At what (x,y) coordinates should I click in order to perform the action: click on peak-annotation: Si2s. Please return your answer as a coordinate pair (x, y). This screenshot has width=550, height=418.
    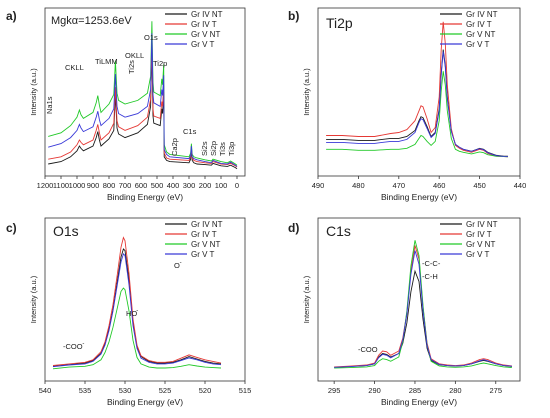
    Looking at the image, I should click on (204, 148).